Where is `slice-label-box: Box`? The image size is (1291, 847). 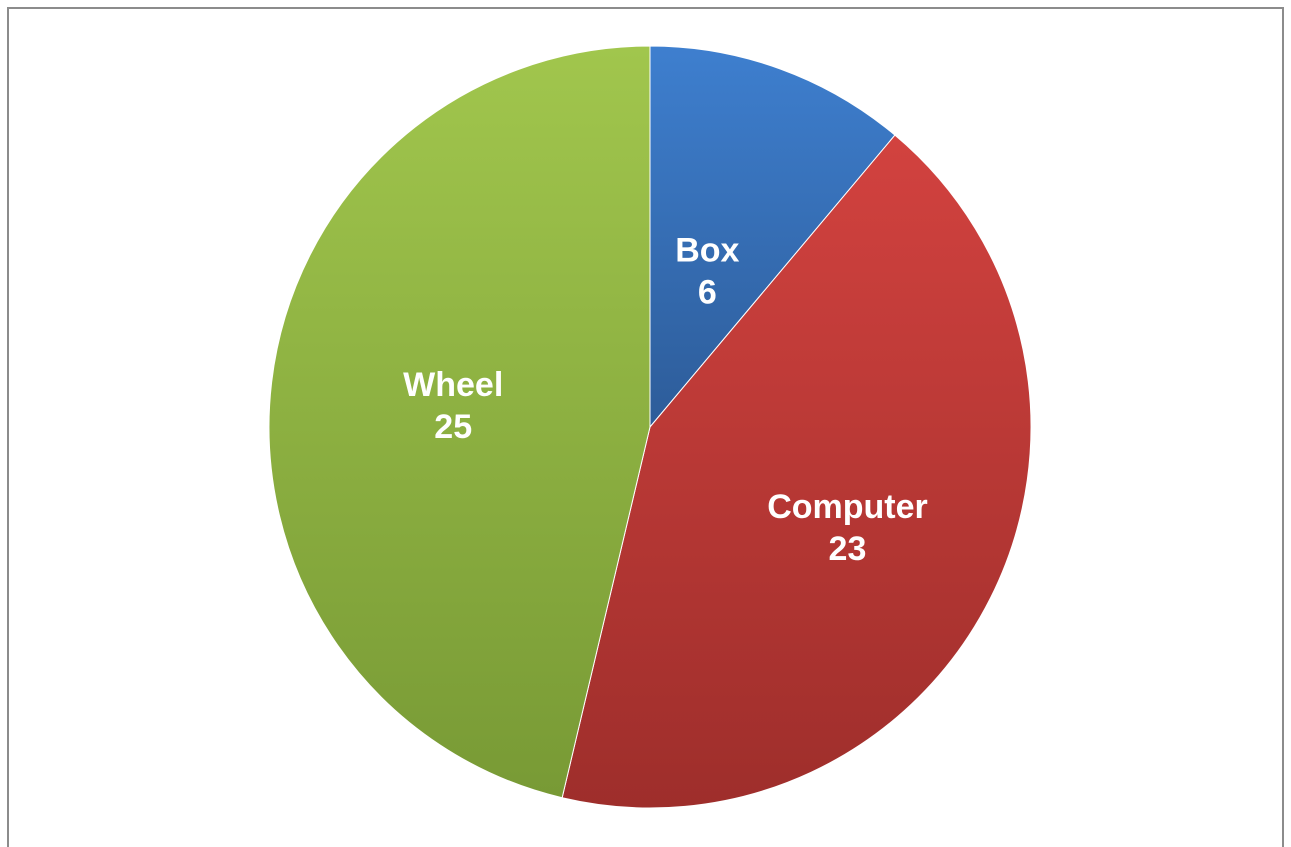 slice-label-box: Box is located at coordinates (707, 250).